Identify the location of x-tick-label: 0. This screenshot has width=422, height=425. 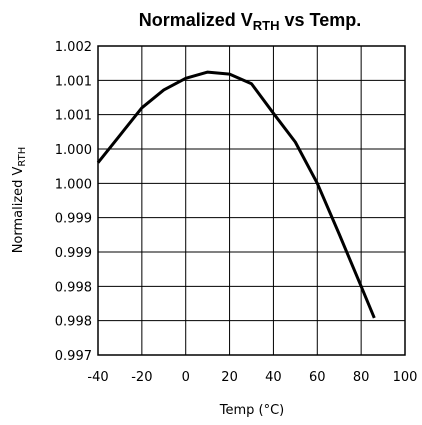
(186, 377).